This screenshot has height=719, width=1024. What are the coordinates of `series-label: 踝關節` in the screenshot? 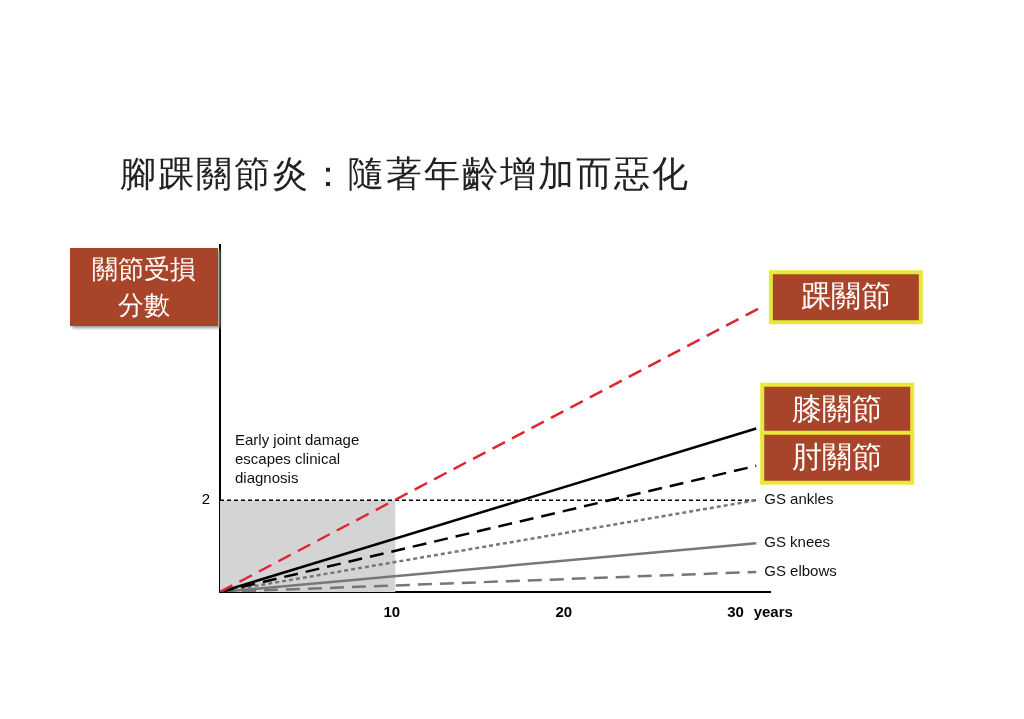 It's located at (845, 296).